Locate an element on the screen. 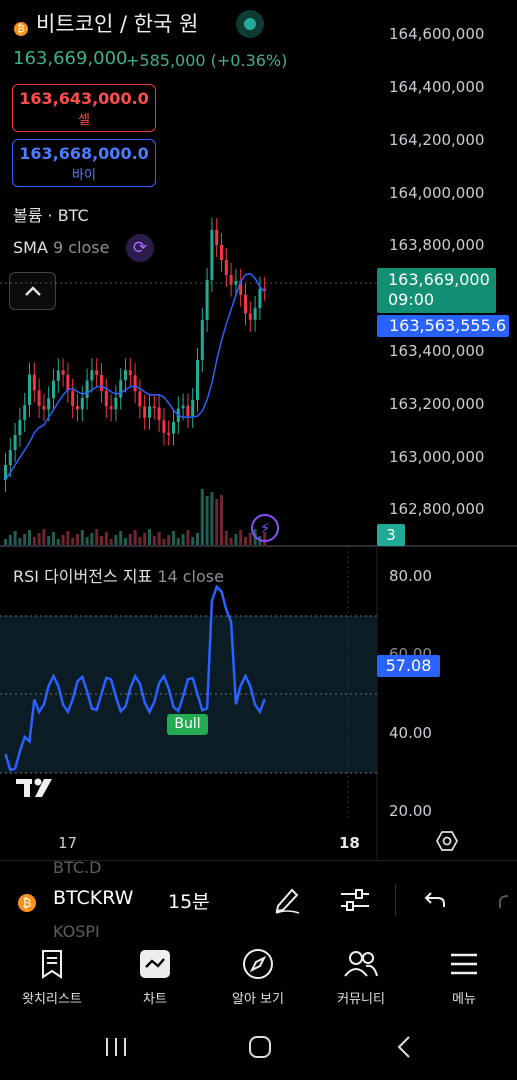  price-axis-label: 164,600,000 is located at coordinates (437, 34).